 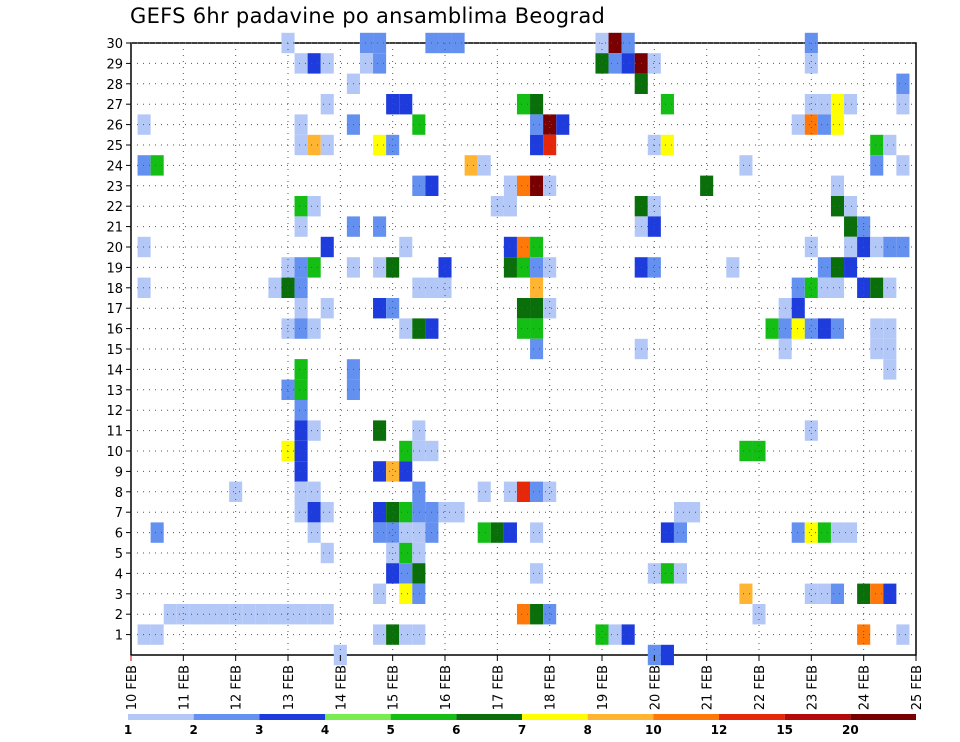 What do you see at coordinates (655, 687) in the screenshot?
I see `x-tick-label: 20 FEB` at bounding box center [655, 687].